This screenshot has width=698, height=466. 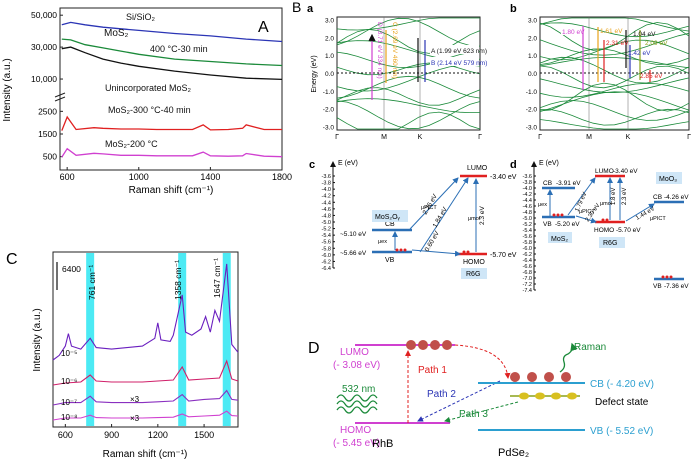 What do you see at coordinates (141, 17) in the screenshot?
I see `label-si-sio2: Si/SiO₂` at bounding box center [141, 17].